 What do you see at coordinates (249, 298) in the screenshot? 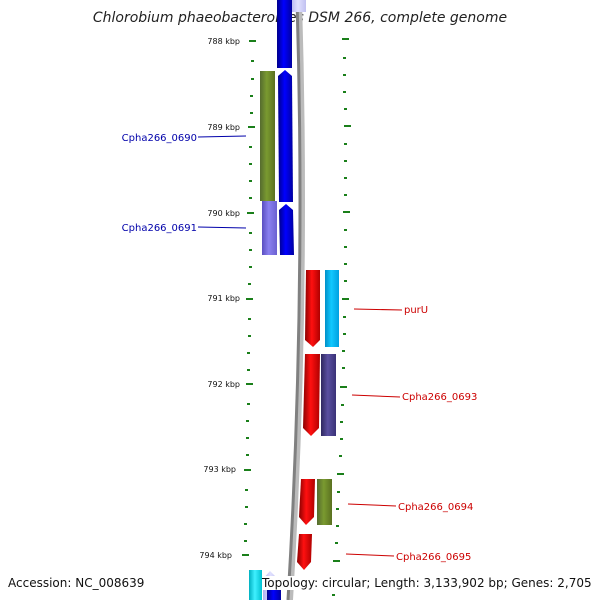
I see `left-scale-ticks` at bounding box center [249, 298].